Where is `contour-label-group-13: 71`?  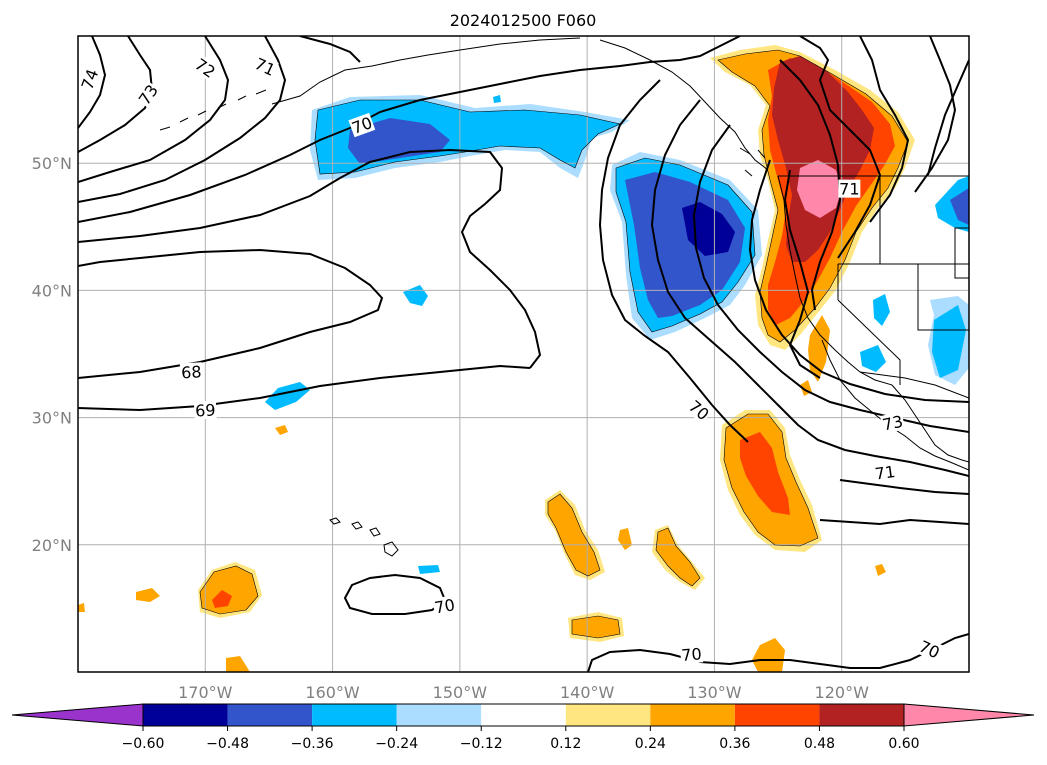
contour-label-group-13: 71 is located at coordinates (849, 189).